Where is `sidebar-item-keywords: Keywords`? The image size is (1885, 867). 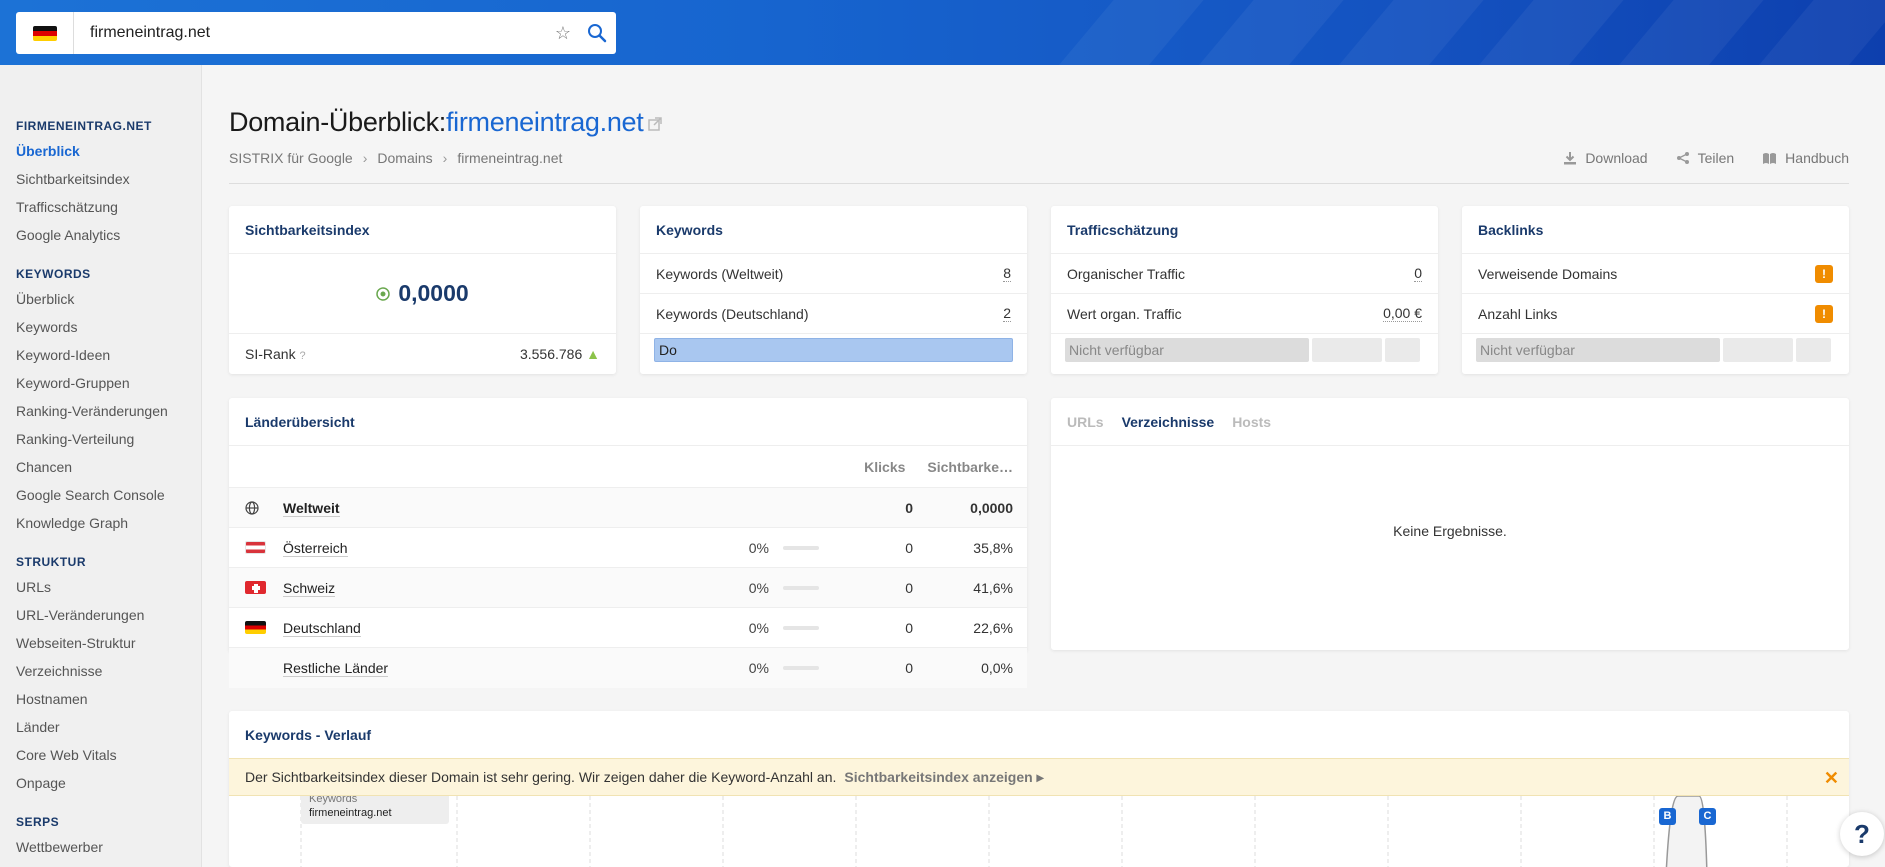
sidebar-item-keywords: Keywords is located at coordinates (47, 327).